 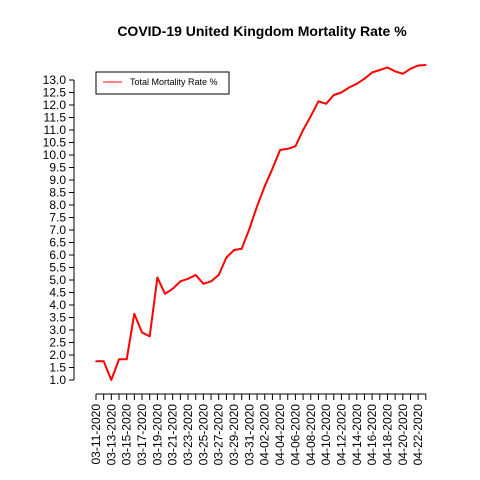 I want to click on x-tick-label: 03-27-2020, so click(x=219, y=435).